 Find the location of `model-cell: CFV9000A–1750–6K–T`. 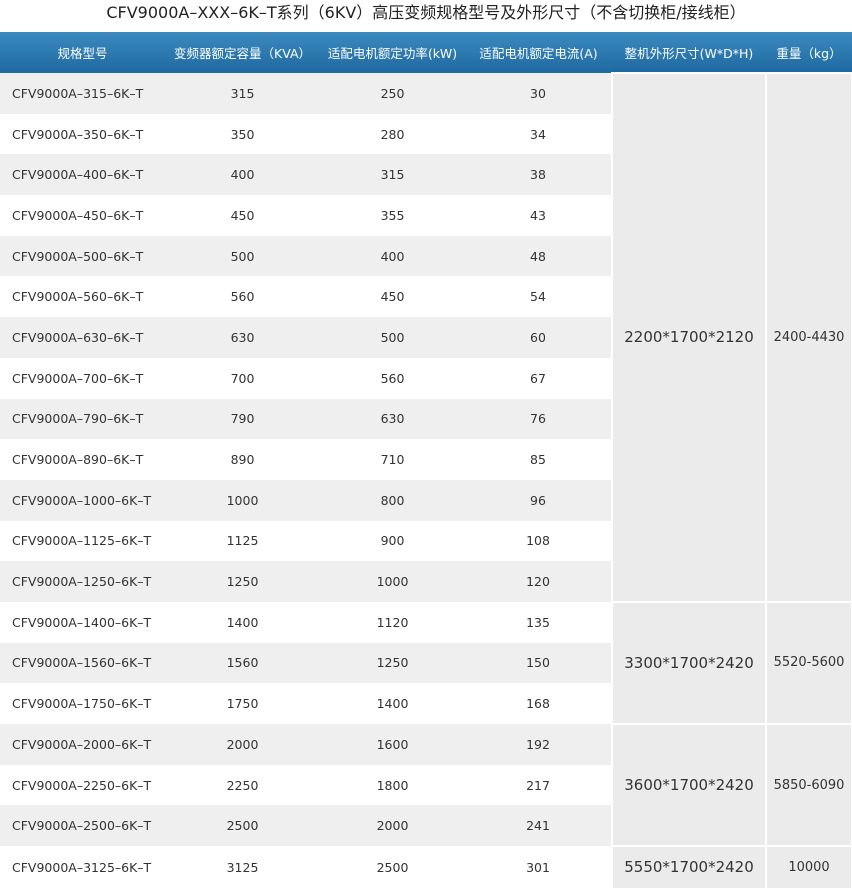

model-cell: CFV9000A–1750–6K–T is located at coordinates (82, 703).